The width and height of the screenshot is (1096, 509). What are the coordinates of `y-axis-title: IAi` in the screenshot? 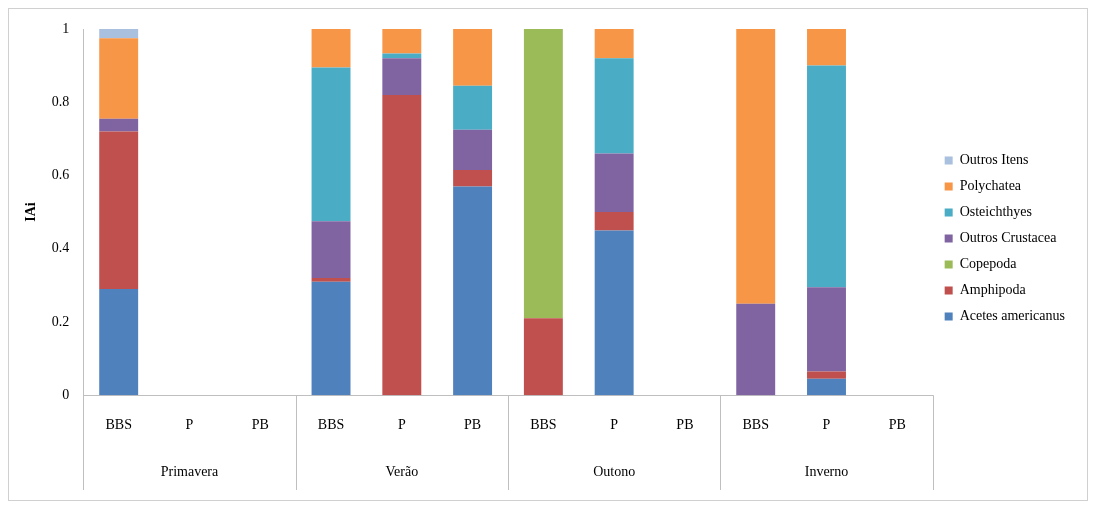 It's located at (31, 212).